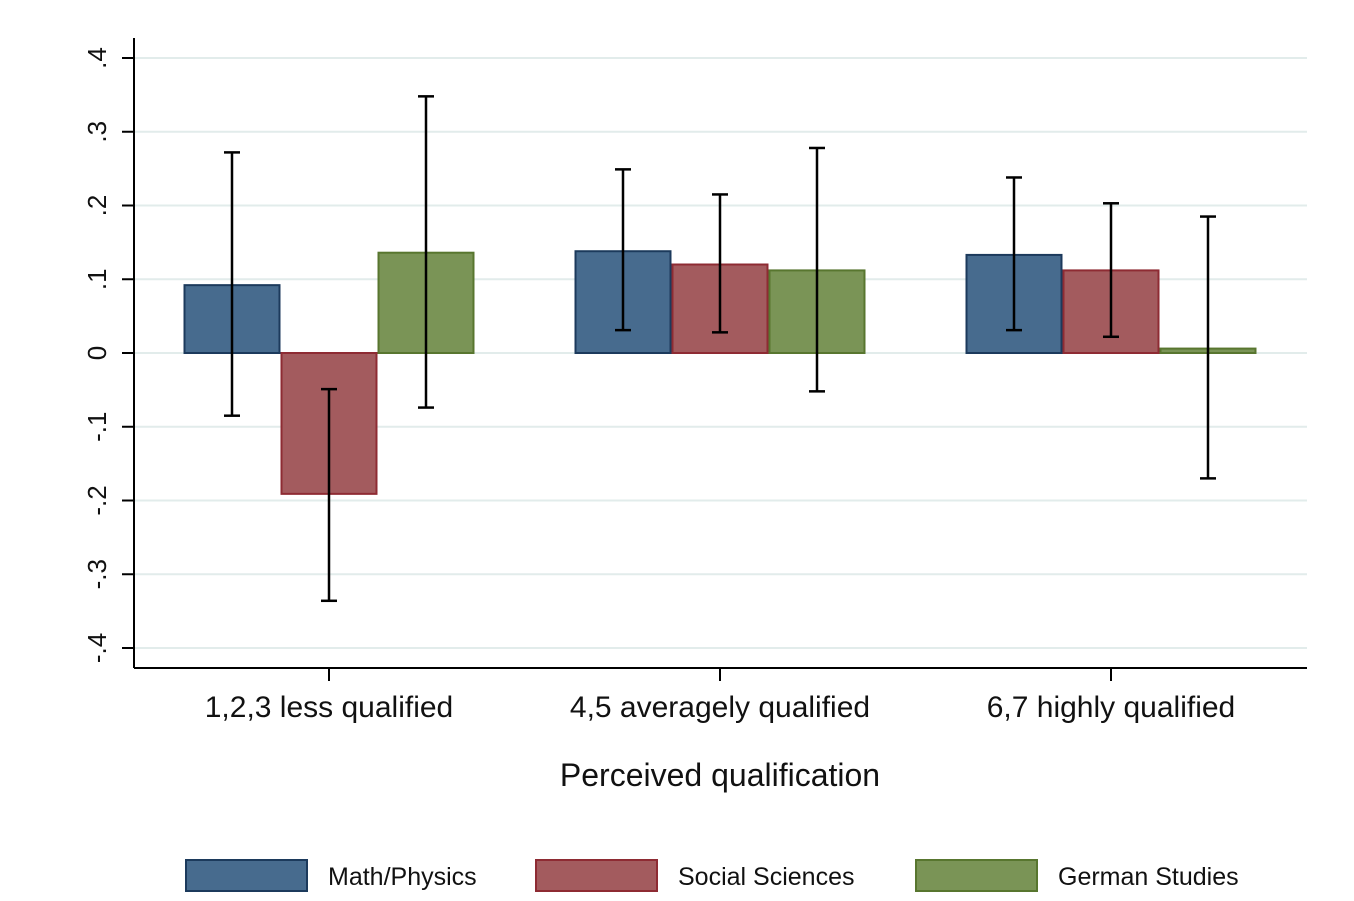 Image resolution: width=1354 pixels, height=901 pixels. I want to click on y-tick-label: .1, so click(97, 279).